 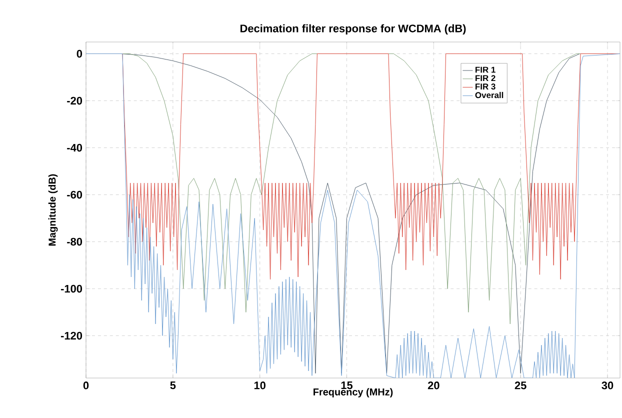 What do you see at coordinates (86, 386) in the screenshot?
I see `x-tick-label: 0` at bounding box center [86, 386].